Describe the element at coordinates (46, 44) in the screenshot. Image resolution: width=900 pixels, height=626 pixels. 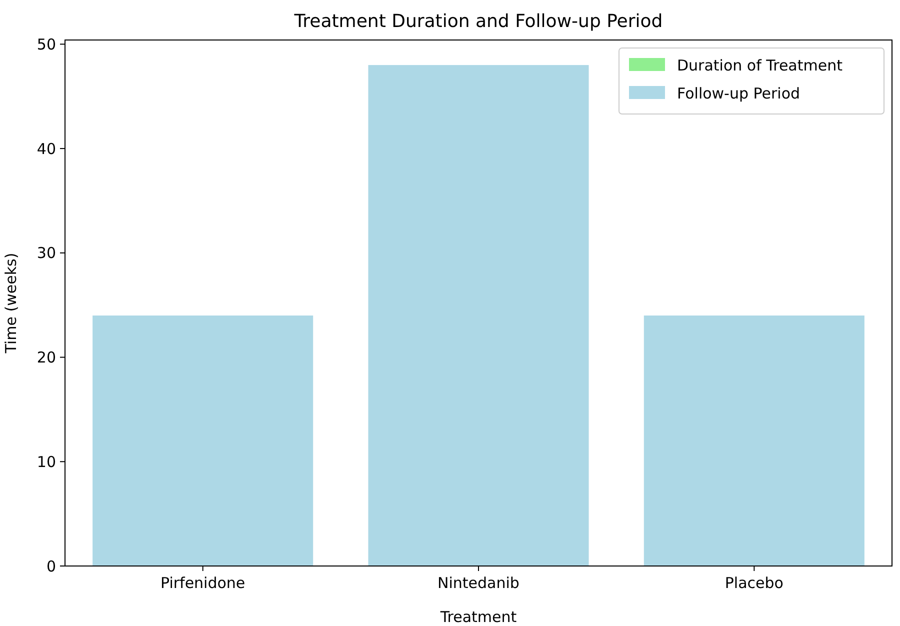
I see `y-tick-label: 50` at that location.